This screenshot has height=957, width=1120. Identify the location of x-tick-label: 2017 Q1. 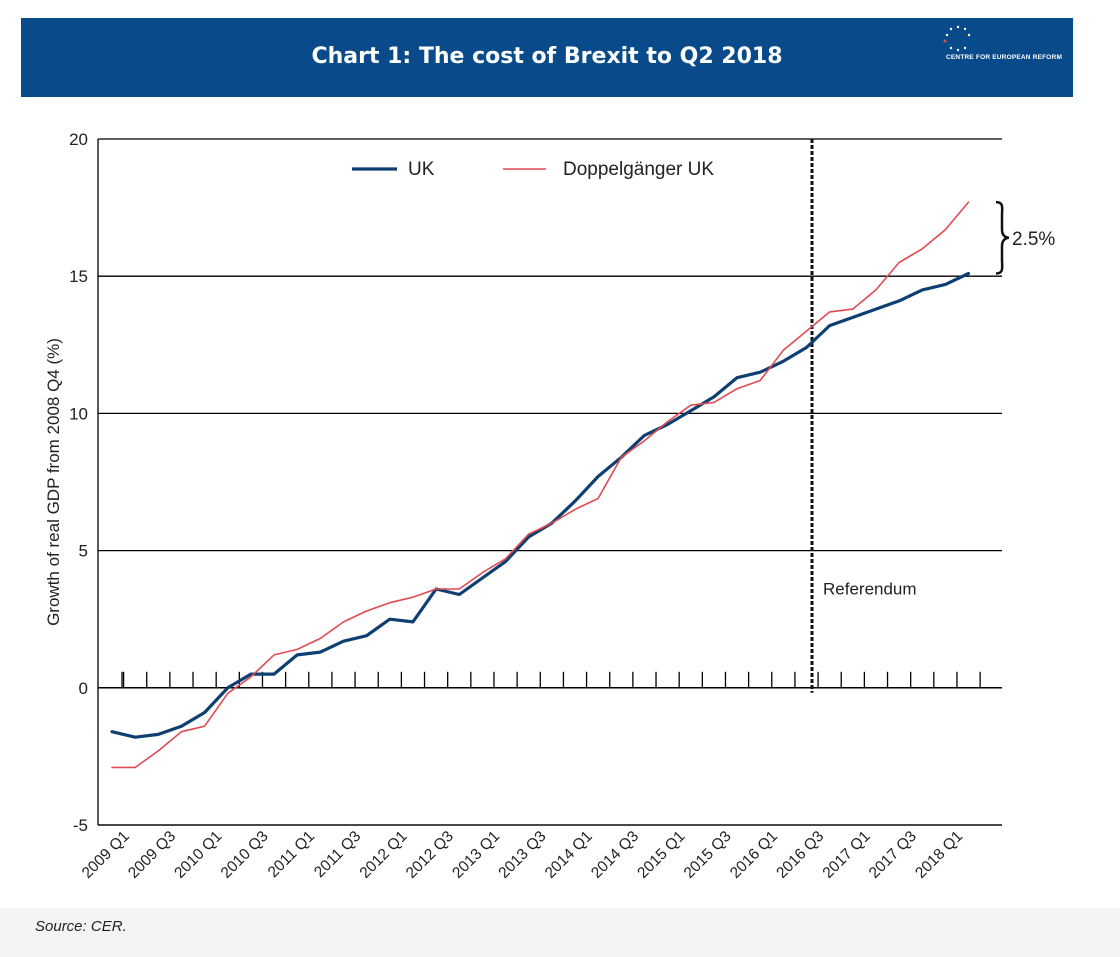
(847, 855).